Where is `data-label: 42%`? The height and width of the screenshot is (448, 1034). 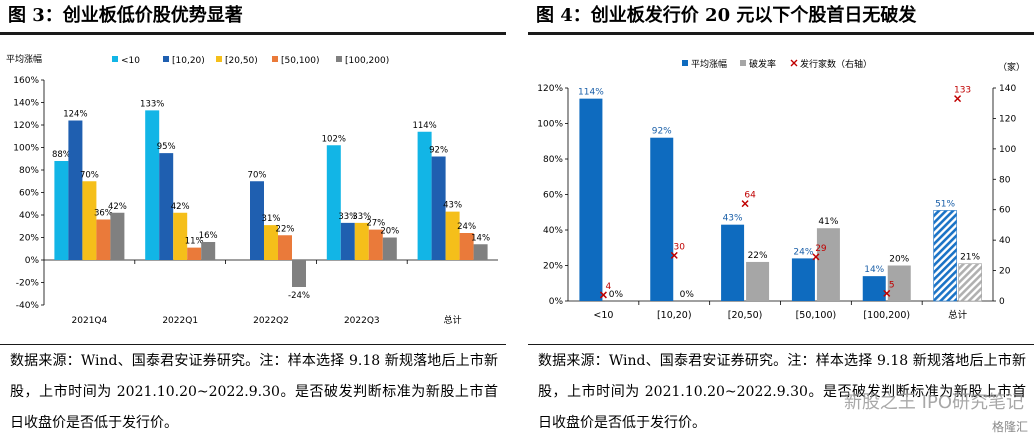
data-label: 42% is located at coordinates (117, 207).